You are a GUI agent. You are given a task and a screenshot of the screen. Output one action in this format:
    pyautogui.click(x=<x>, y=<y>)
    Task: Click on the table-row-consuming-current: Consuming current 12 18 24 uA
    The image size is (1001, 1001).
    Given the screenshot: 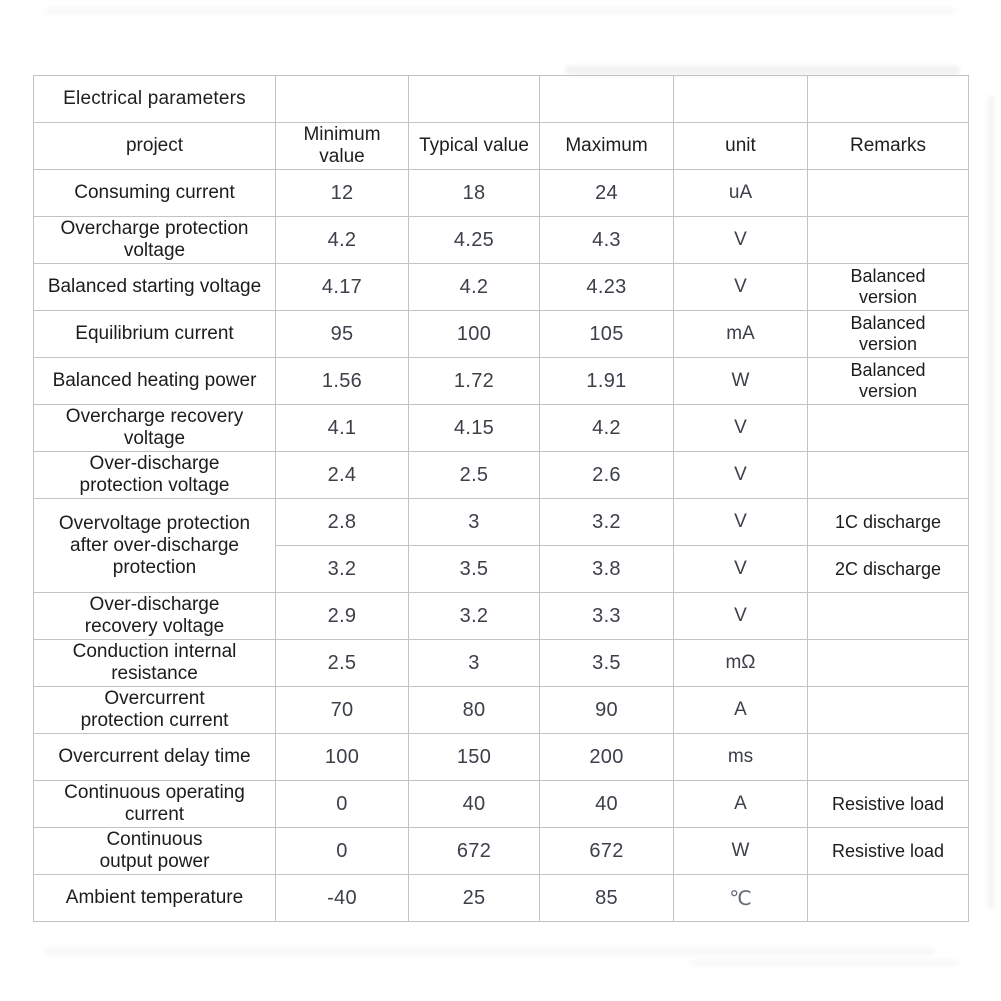 What is the action you would take?
    pyautogui.click(x=501, y=193)
    